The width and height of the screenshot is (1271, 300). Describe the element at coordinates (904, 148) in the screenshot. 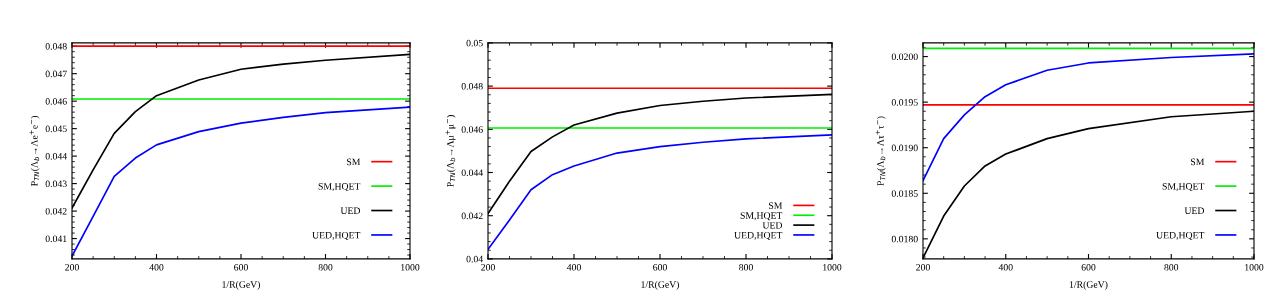

I see `y-tick-label: 0.0190` at that location.